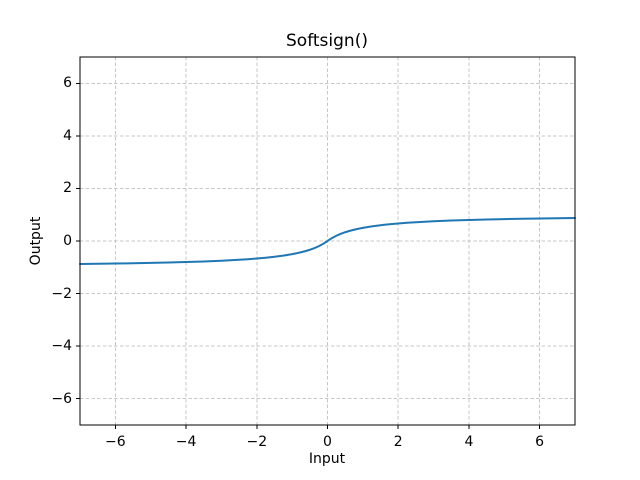 The height and width of the screenshot is (480, 640). What do you see at coordinates (61, 346) in the screenshot?
I see `y-tick-label: −4` at bounding box center [61, 346].